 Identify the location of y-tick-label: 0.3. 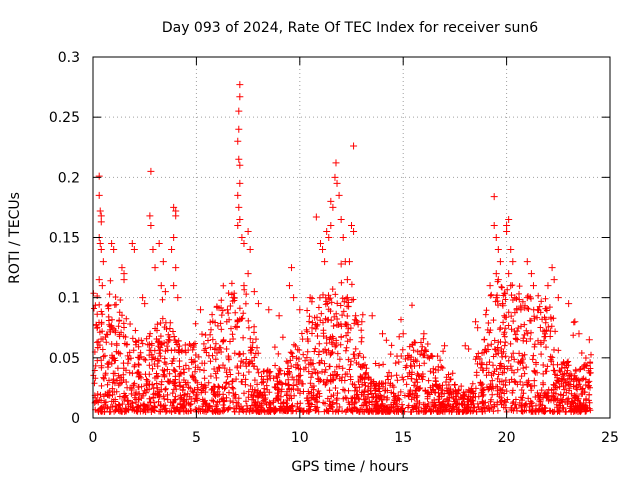
(69, 58).